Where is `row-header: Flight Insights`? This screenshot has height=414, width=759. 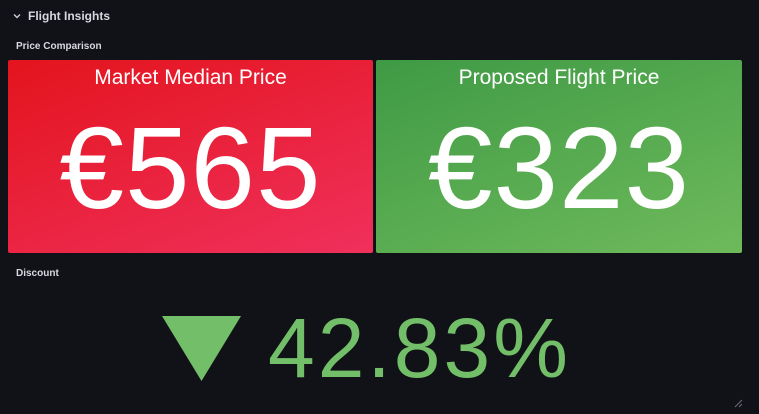
row-header: Flight Insights is located at coordinates (61, 16).